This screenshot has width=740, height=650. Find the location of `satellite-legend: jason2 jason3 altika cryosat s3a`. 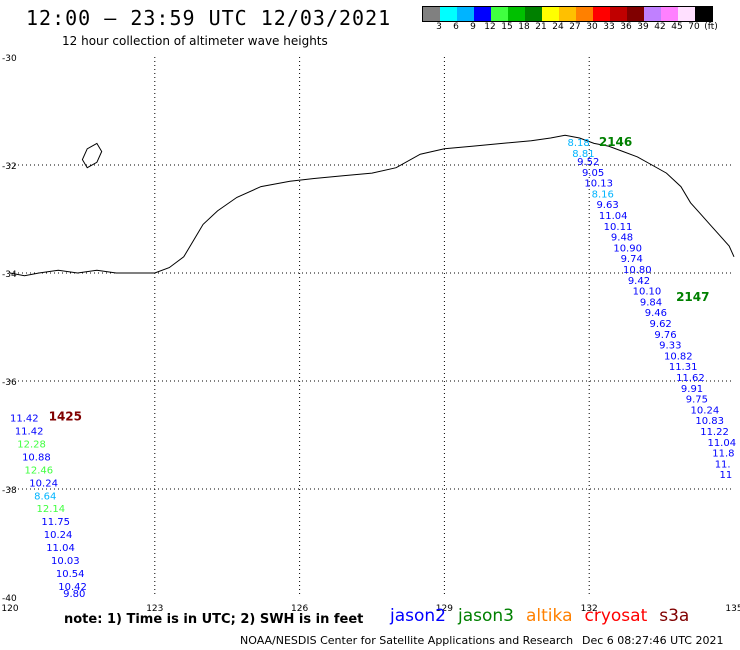

satellite-legend: jason2 jason3 altika cryosat s3a is located at coordinates (545, 616).